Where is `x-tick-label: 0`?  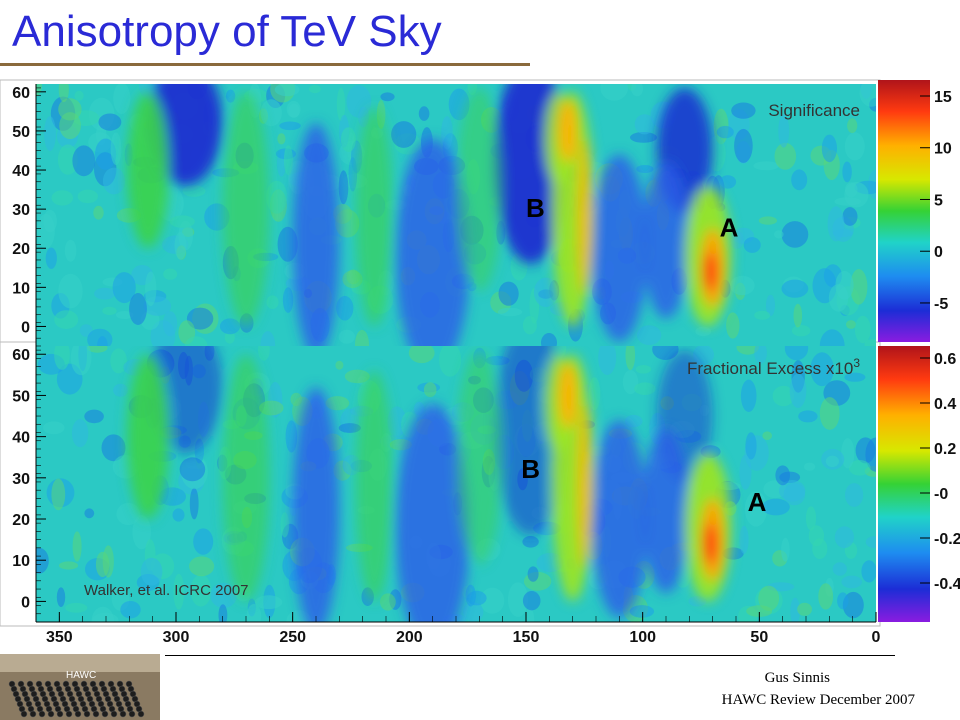
x-tick-label: 0 is located at coordinates (876, 637).